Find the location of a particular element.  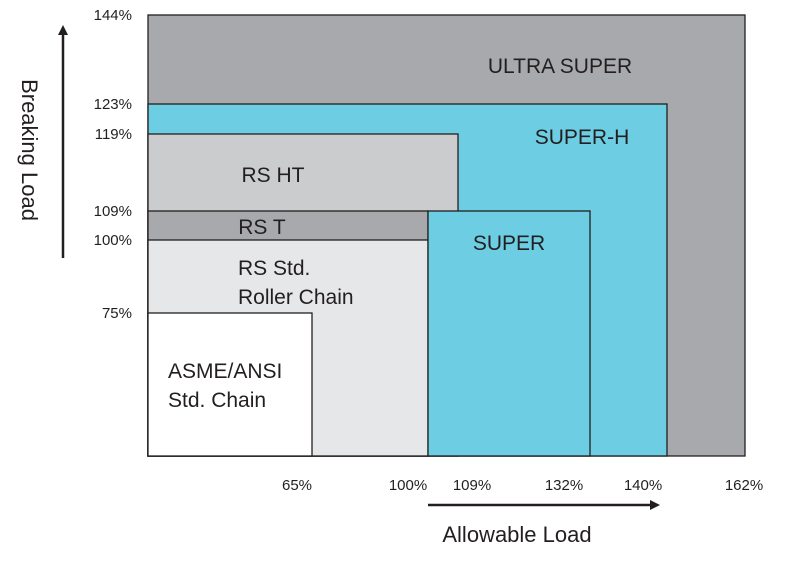

label-rs-std-roller-chain: RS Std. Roller Chain is located at coordinates (296, 283).